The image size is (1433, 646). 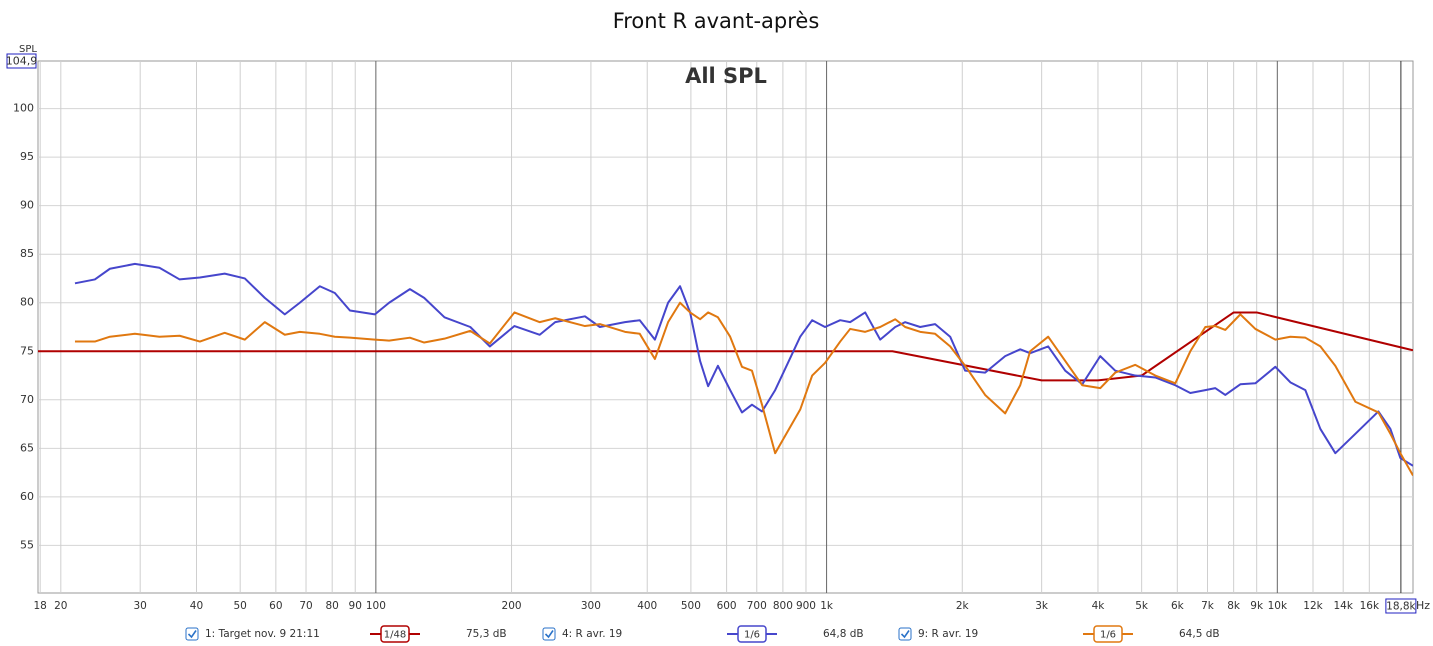 What do you see at coordinates (727, 606) in the screenshot?
I see `x-tick-label: 600` at bounding box center [727, 606].